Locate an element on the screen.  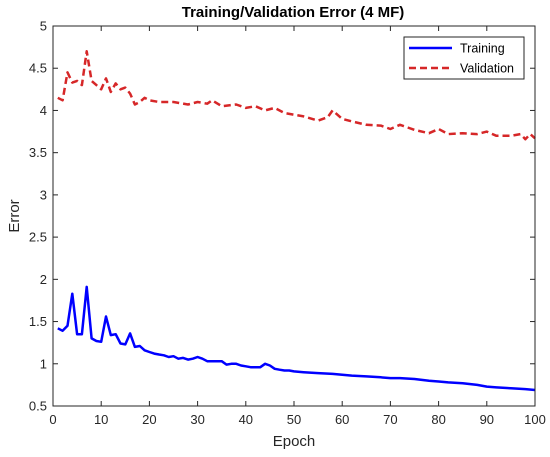
y-tick-label: 2.5 is located at coordinates (38, 237).